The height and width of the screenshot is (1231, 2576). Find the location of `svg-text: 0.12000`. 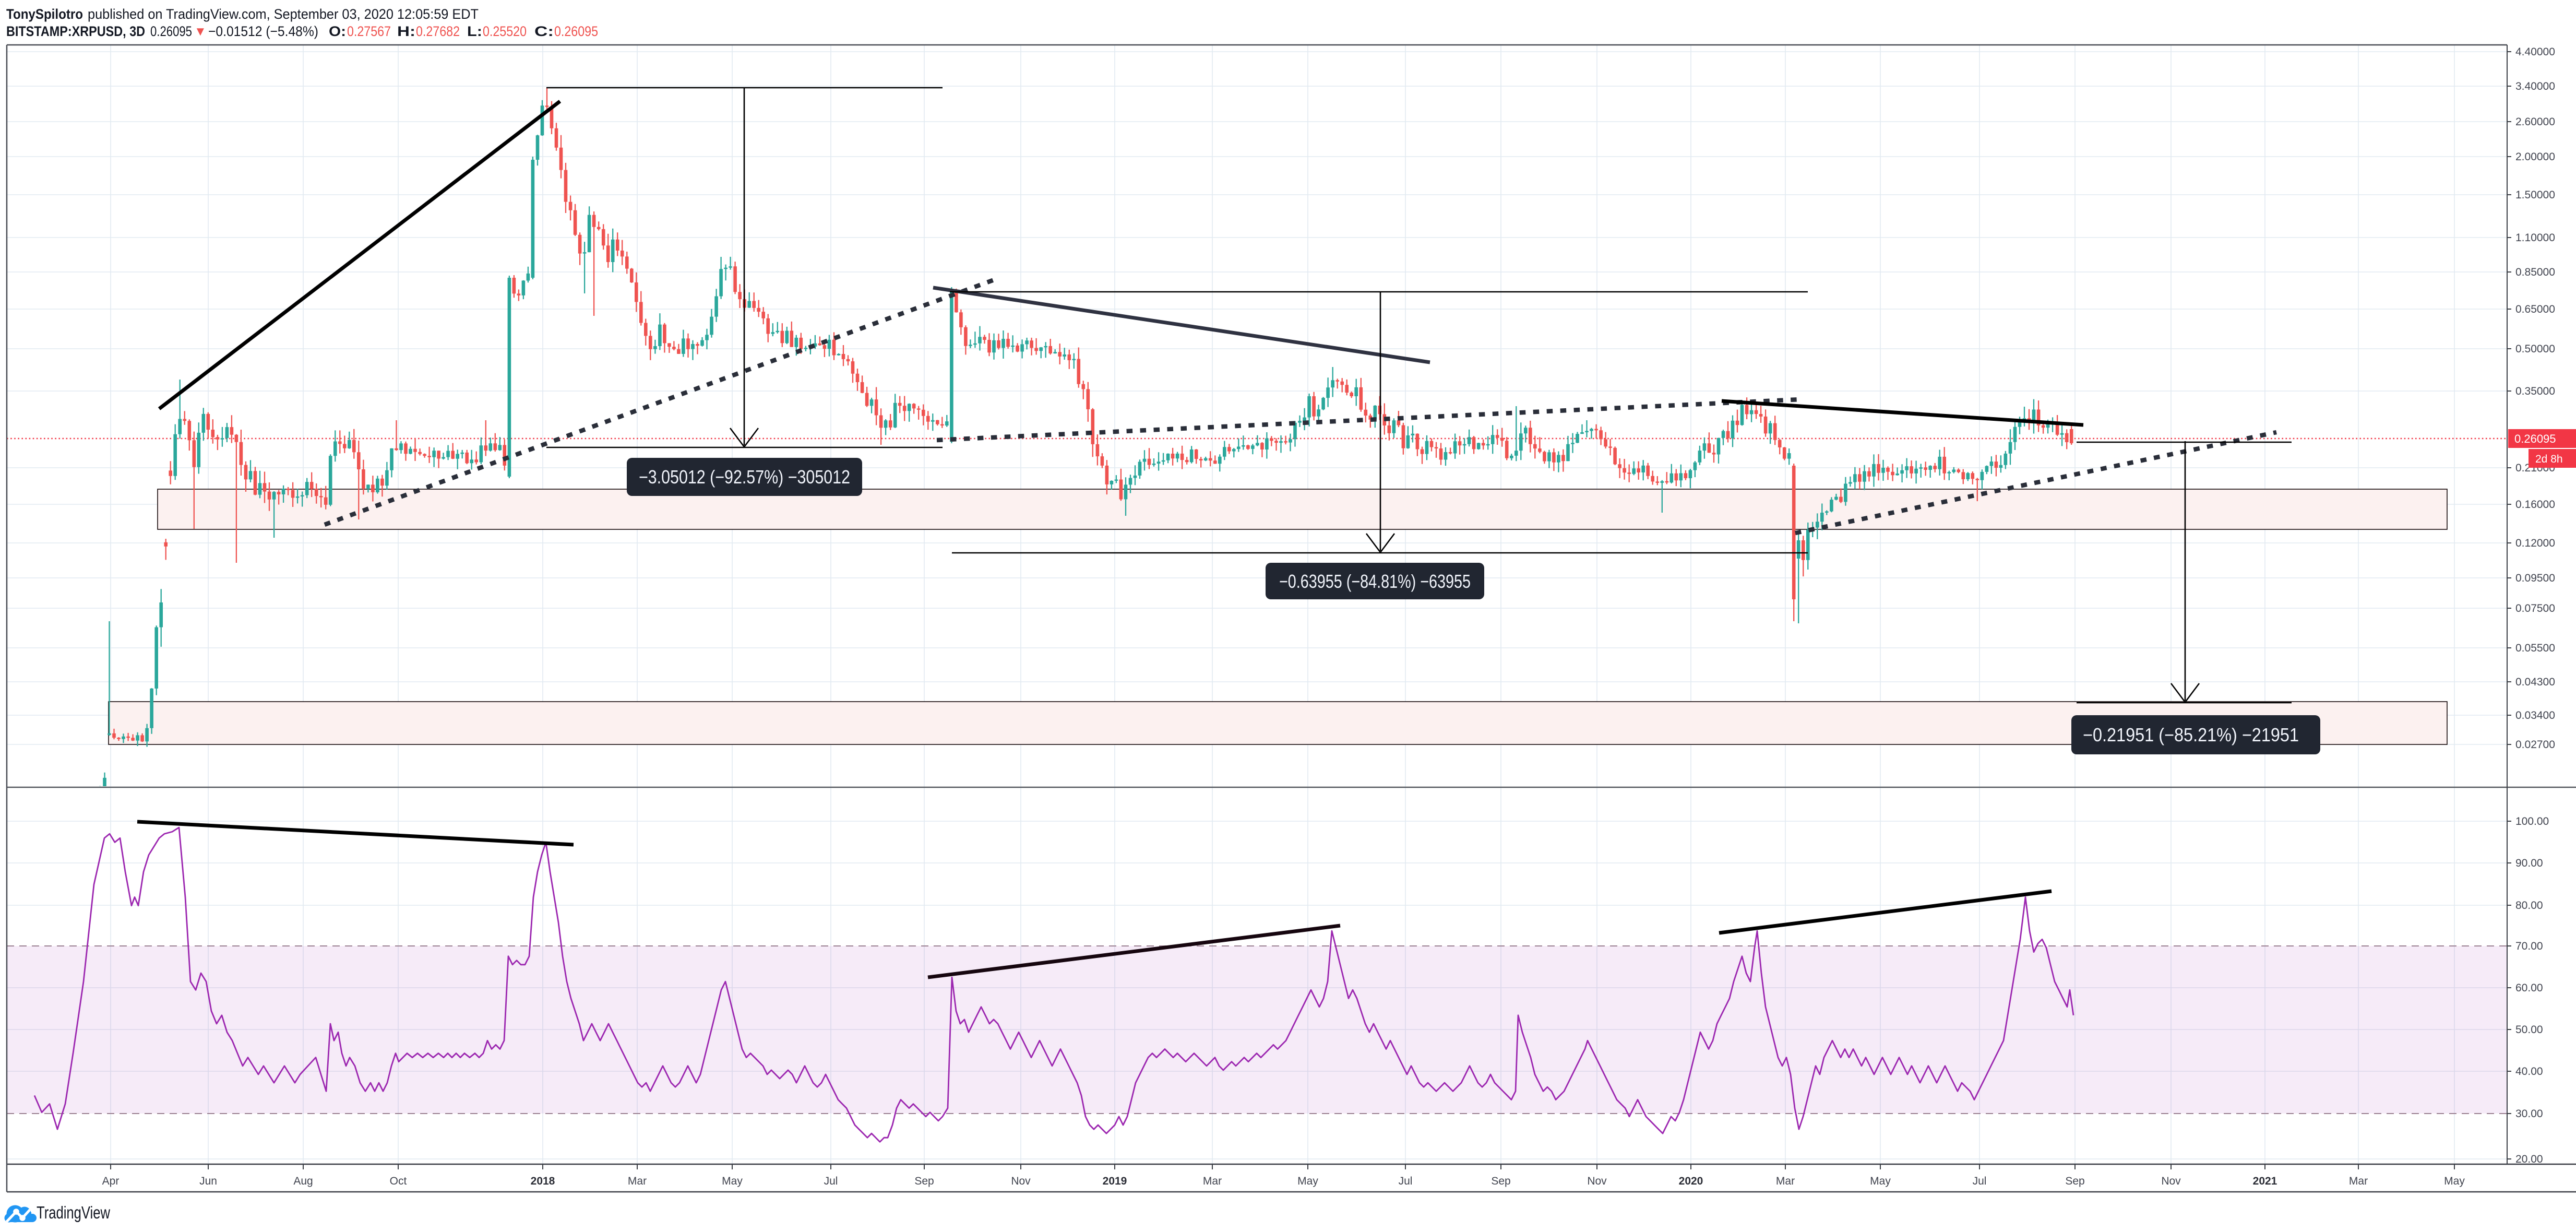

svg-text: 0.12000 is located at coordinates (2535, 543).